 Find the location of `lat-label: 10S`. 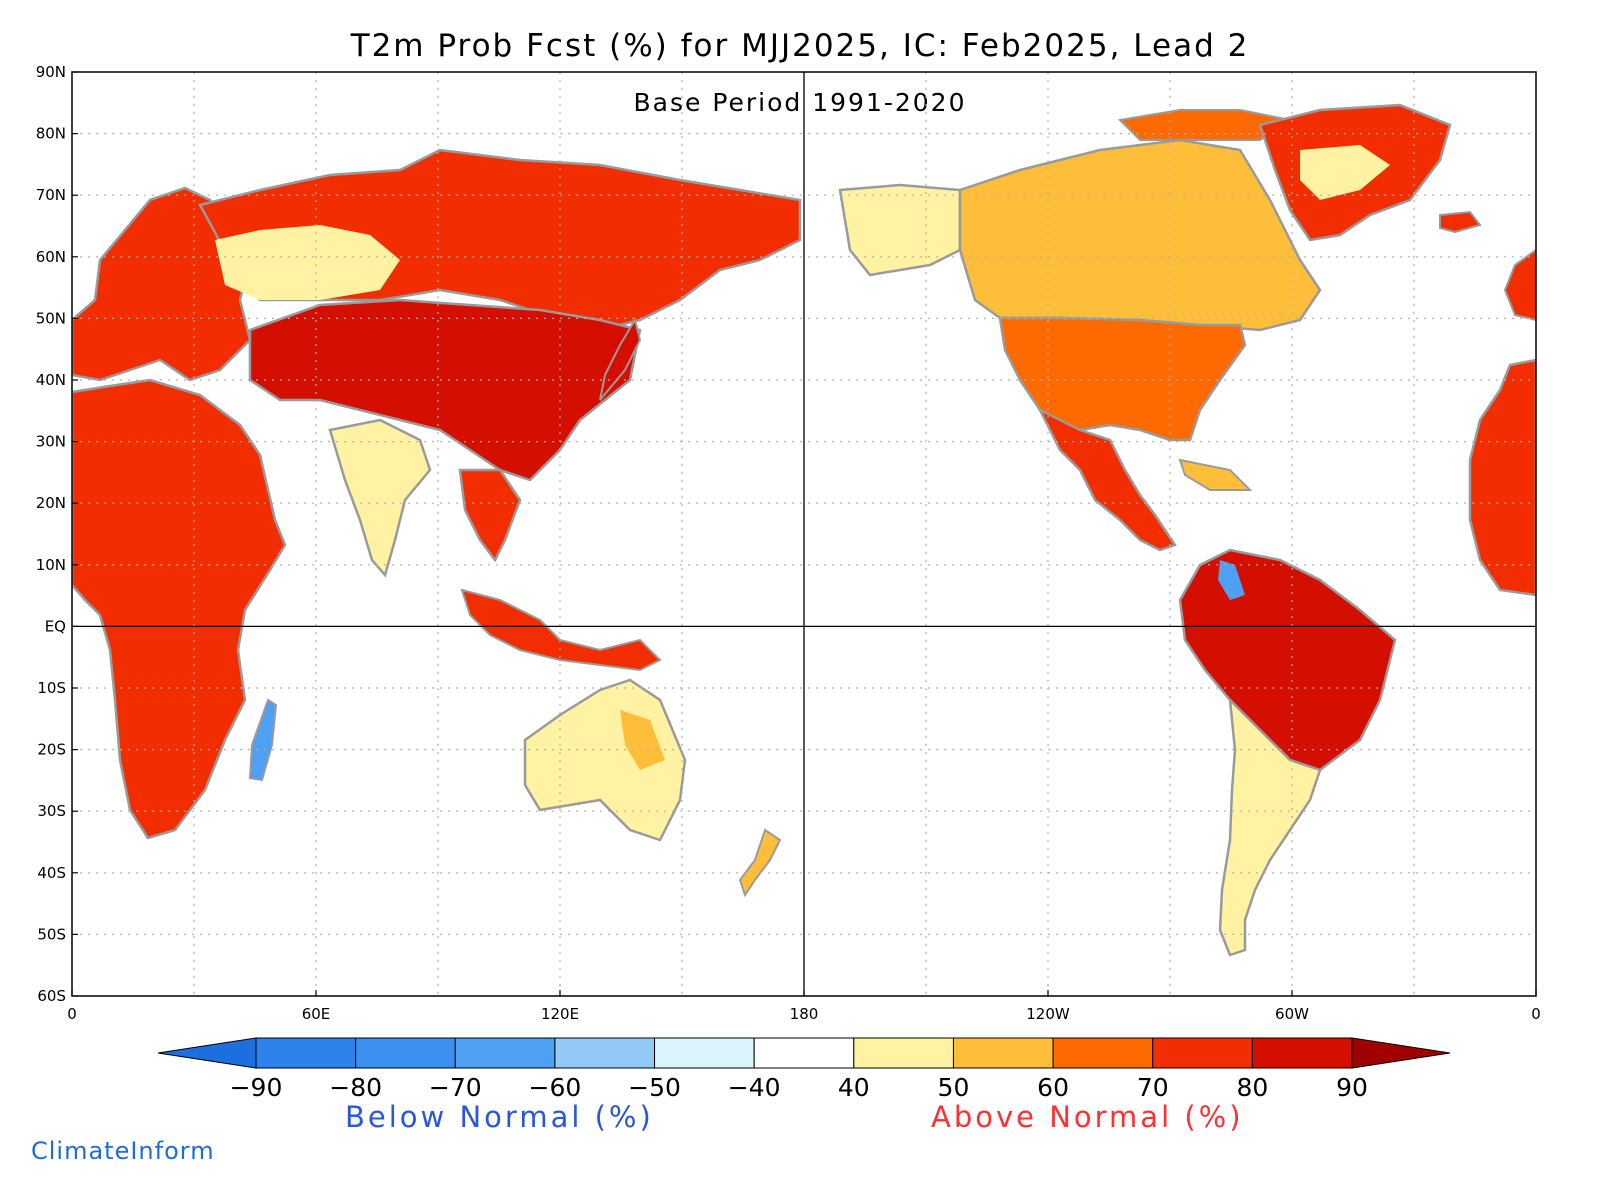

lat-label: 10S is located at coordinates (51, 688).